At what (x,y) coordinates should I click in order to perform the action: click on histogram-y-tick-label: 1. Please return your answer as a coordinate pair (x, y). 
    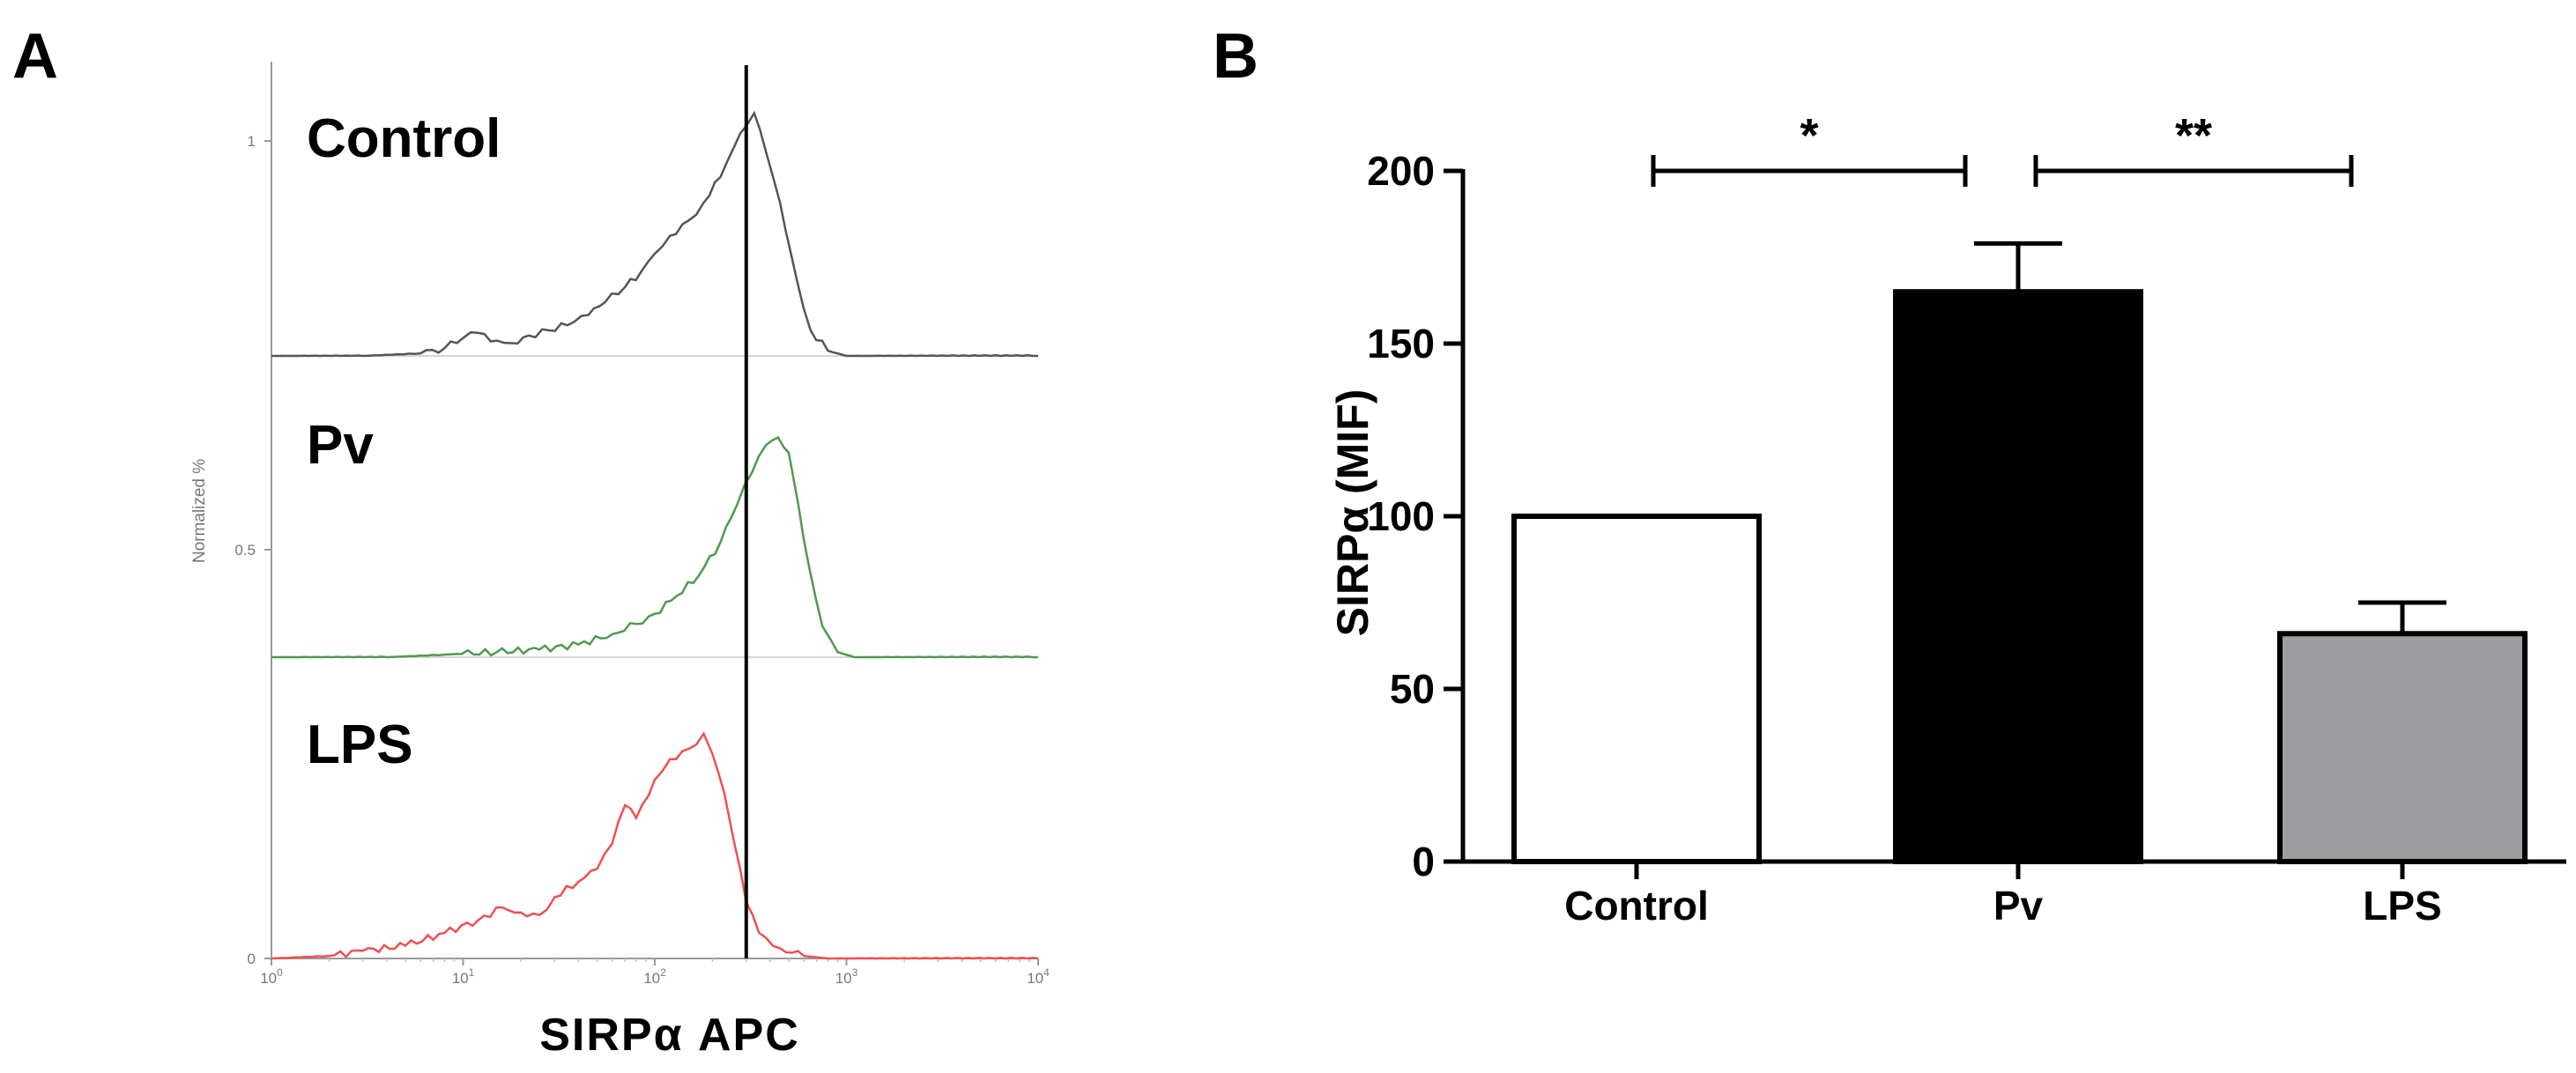
    Looking at the image, I should click on (252, 141).